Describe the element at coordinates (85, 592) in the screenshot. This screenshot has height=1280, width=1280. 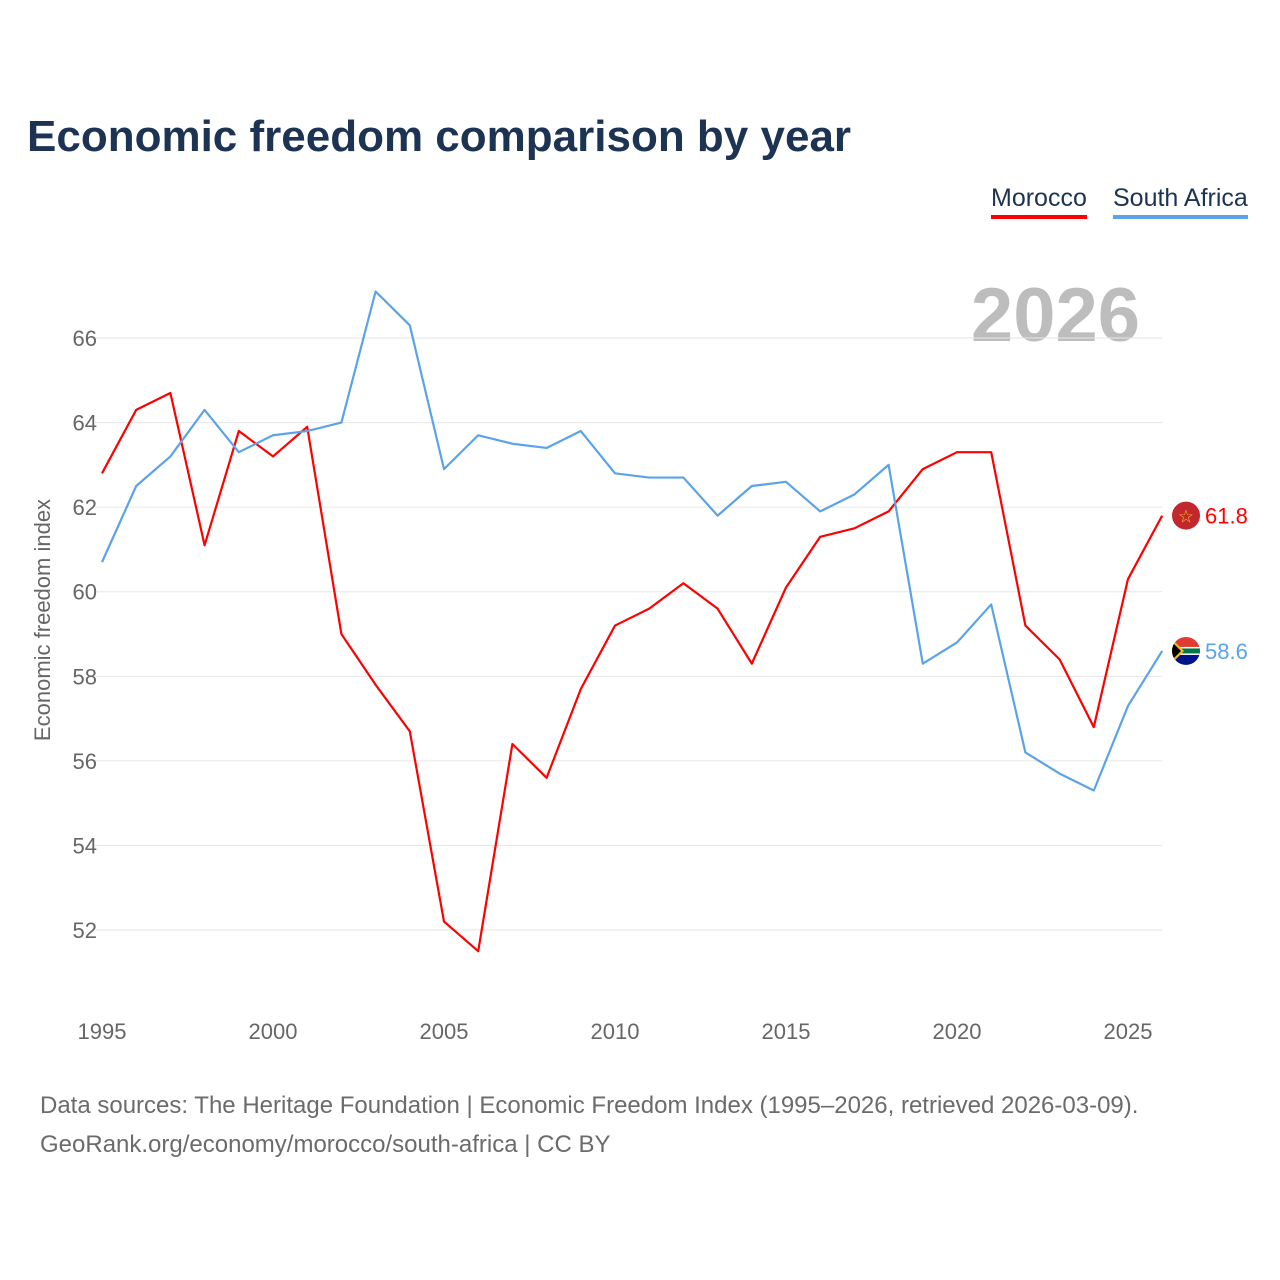
I see `y-tick-label: 60` at that location.